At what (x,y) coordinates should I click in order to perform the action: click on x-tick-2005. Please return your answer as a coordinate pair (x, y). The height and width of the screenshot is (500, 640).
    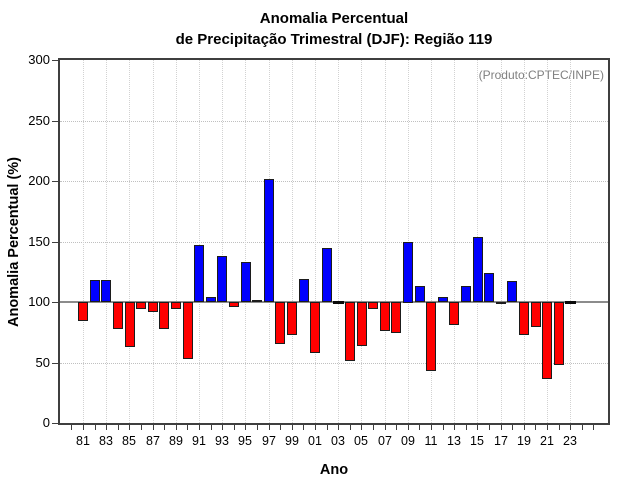
    Looking at the image, I should click on (361, 427).